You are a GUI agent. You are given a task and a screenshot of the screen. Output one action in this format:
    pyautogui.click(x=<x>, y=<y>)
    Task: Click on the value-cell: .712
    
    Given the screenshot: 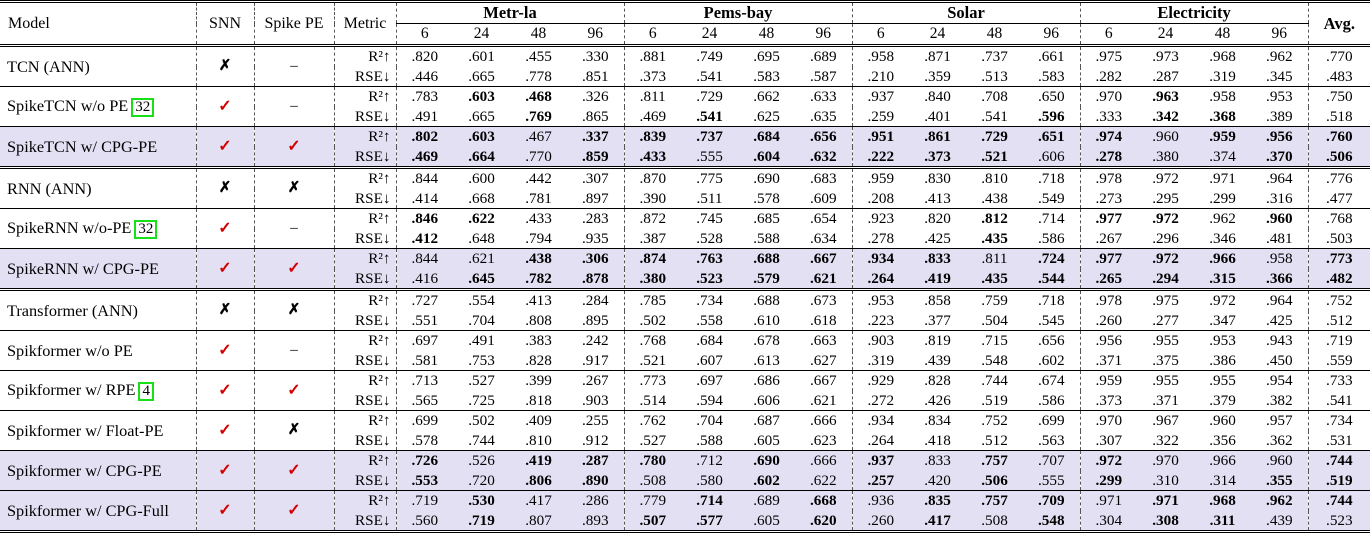 What is the action you would take?
    pyautogui.click(x=709, y=460)
    